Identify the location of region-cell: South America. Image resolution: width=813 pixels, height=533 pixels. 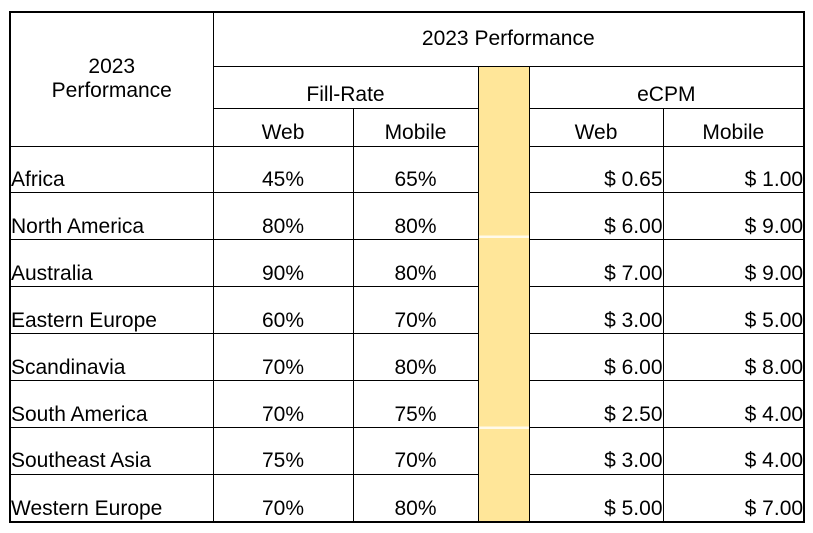
(111, 403).